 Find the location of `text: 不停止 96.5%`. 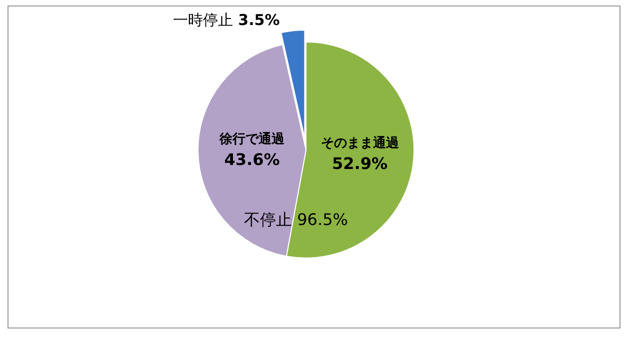

text: 不停止 96.5% is located at coordinates (296, 219).